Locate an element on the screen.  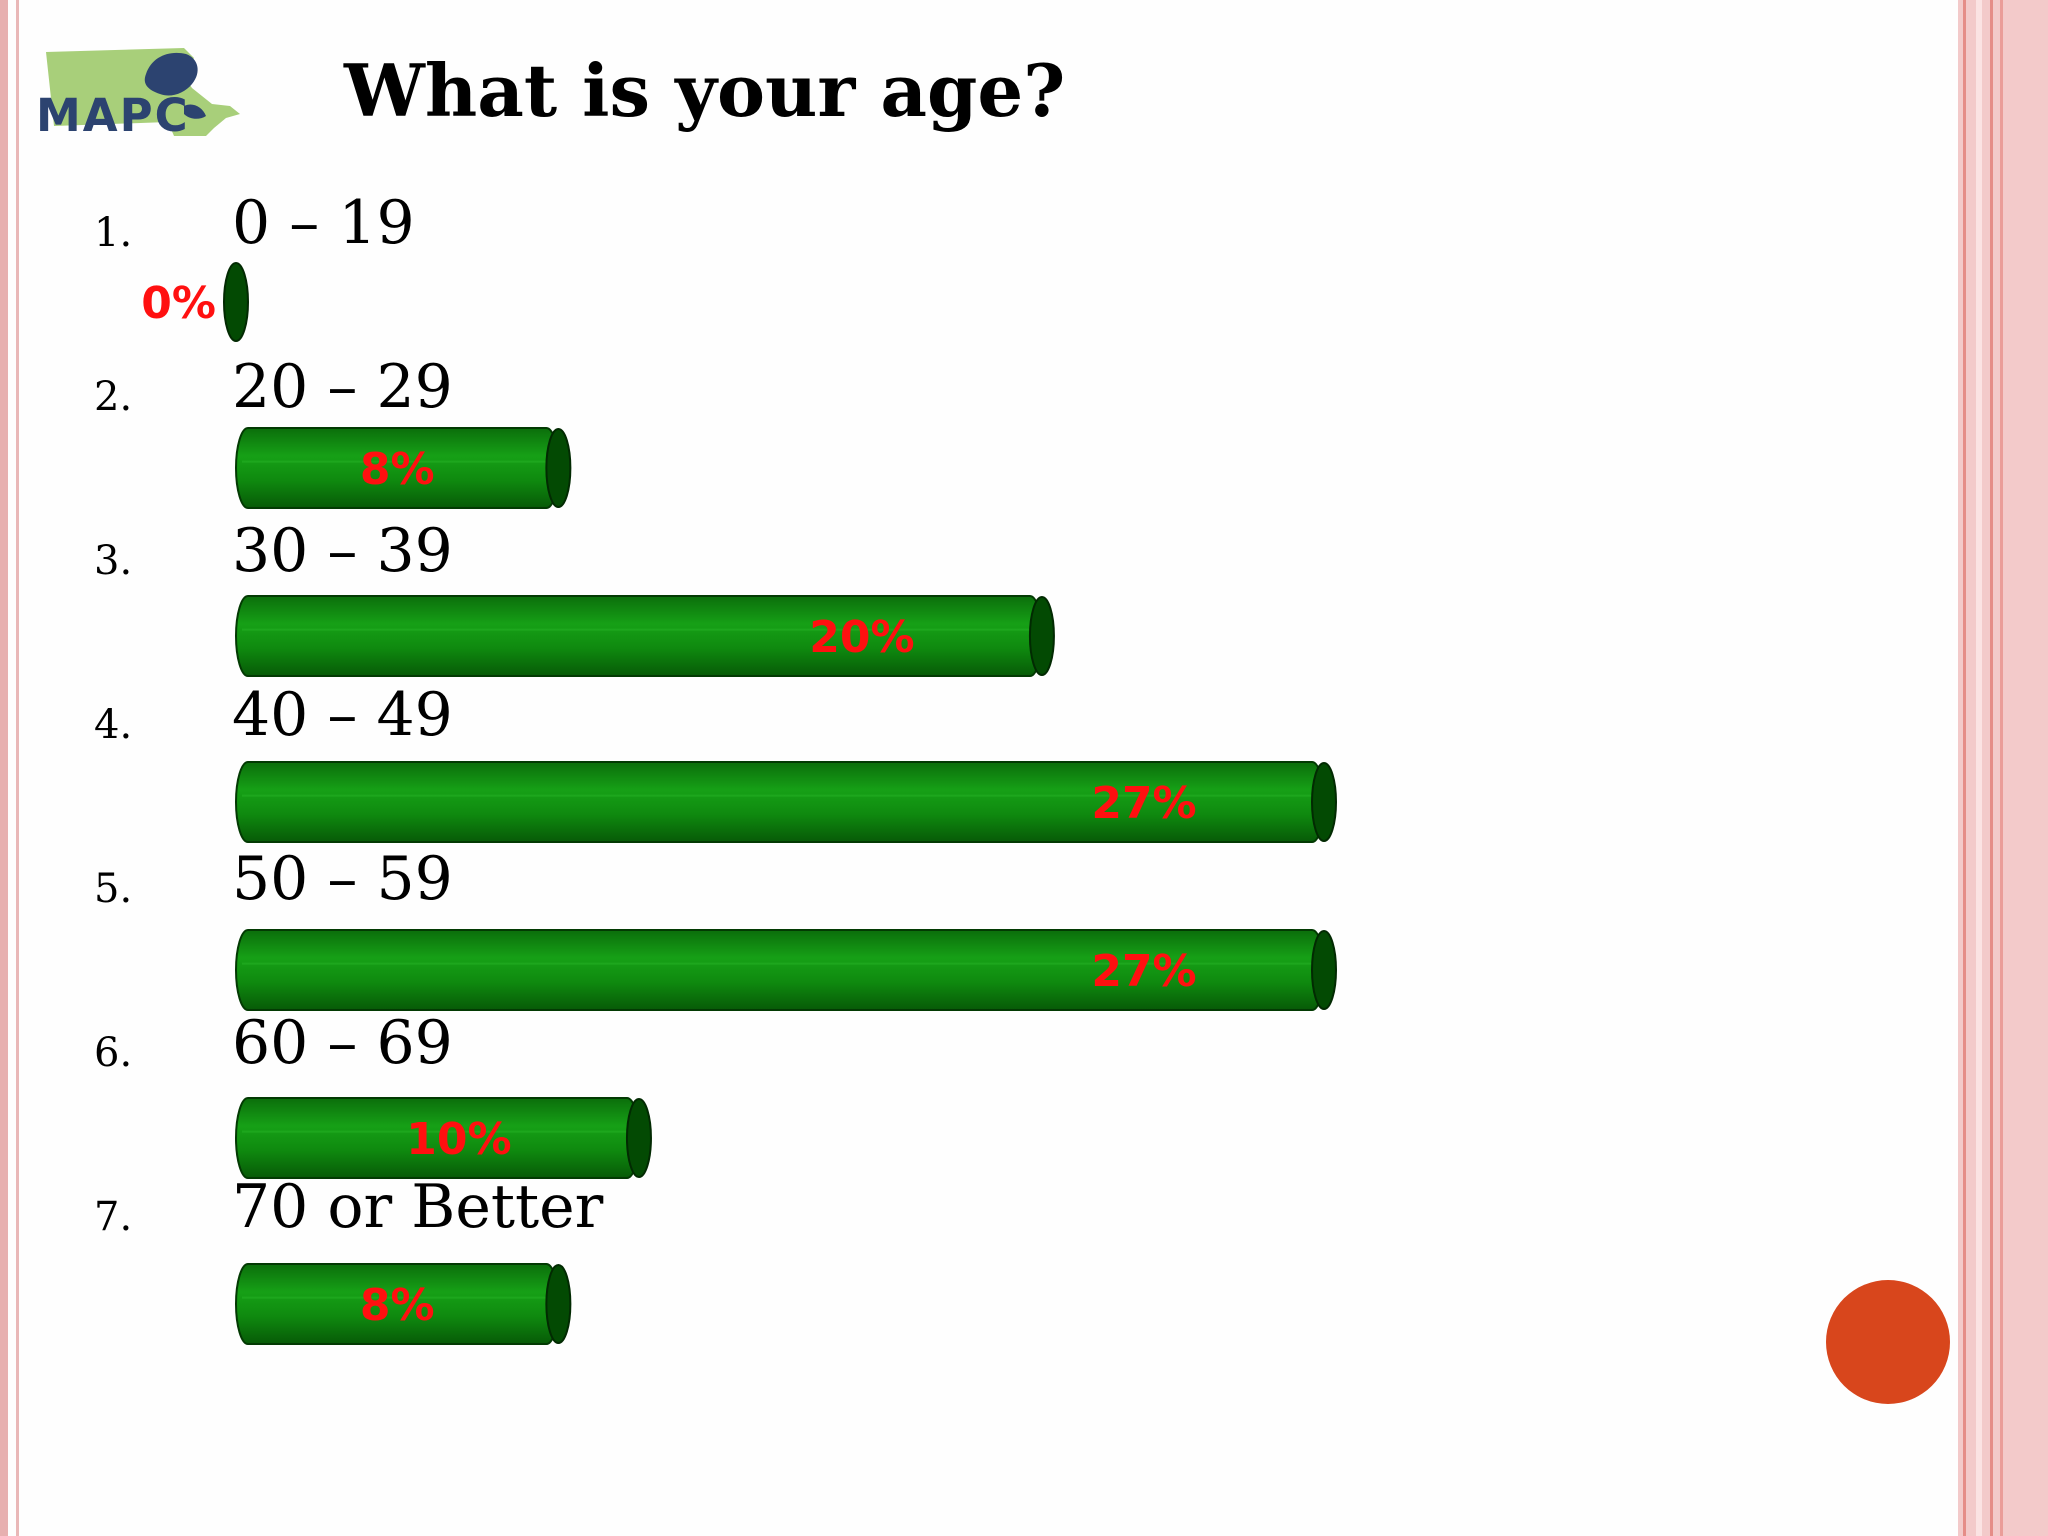
option-number: 7. is located at coordinates (113, 1217).